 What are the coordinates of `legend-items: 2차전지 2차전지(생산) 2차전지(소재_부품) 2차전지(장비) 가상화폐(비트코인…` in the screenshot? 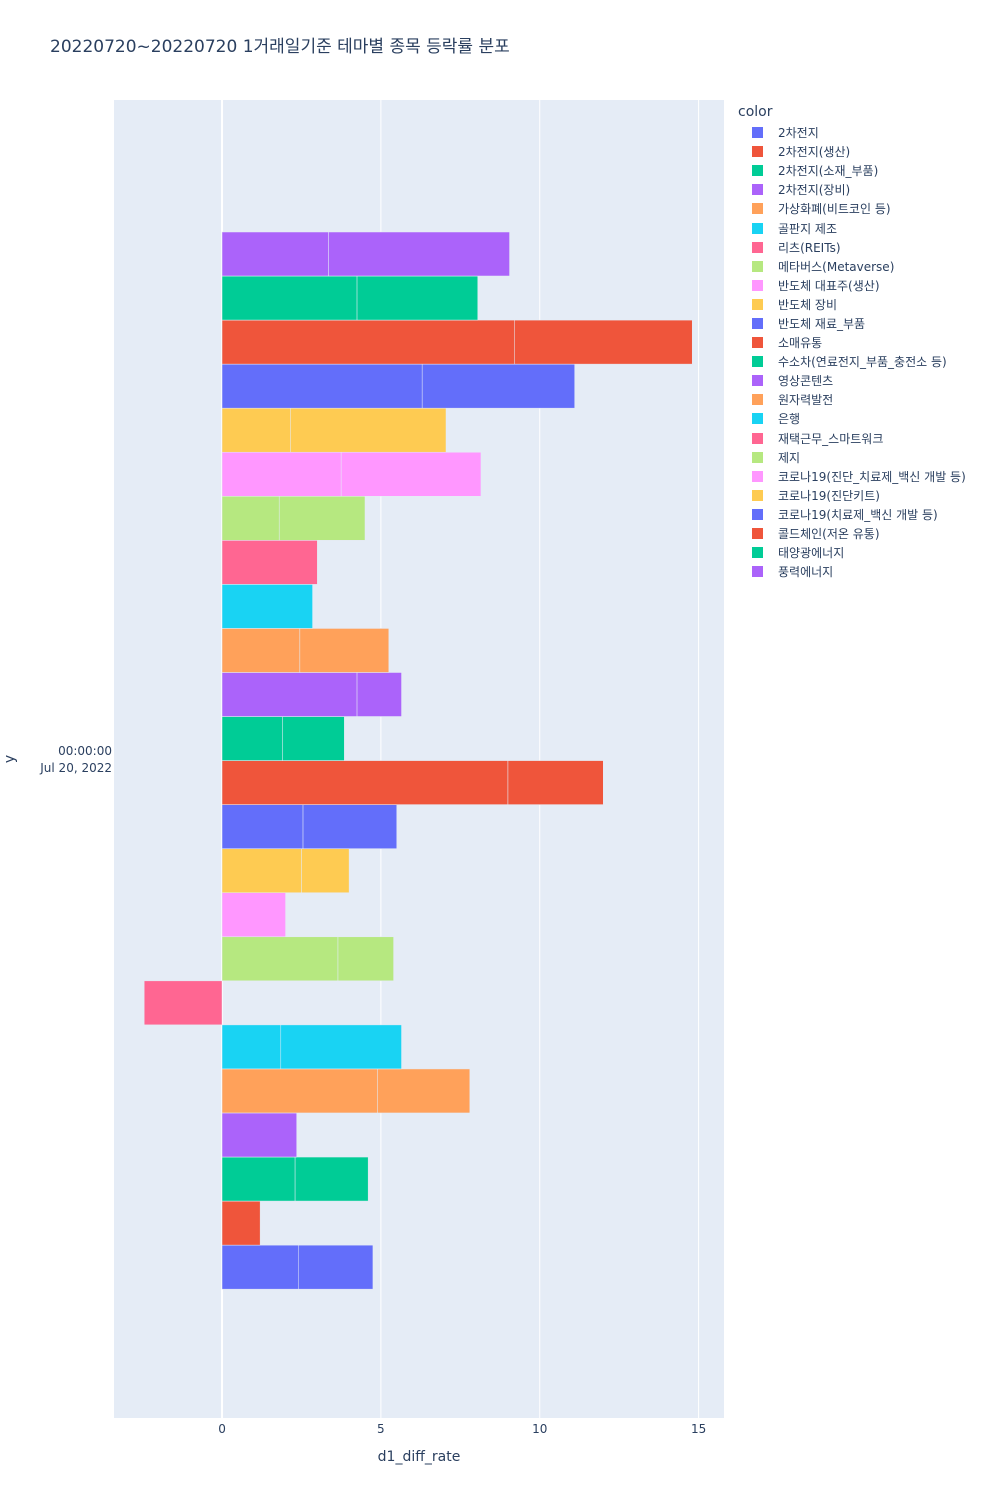 It's located at (852, 352).